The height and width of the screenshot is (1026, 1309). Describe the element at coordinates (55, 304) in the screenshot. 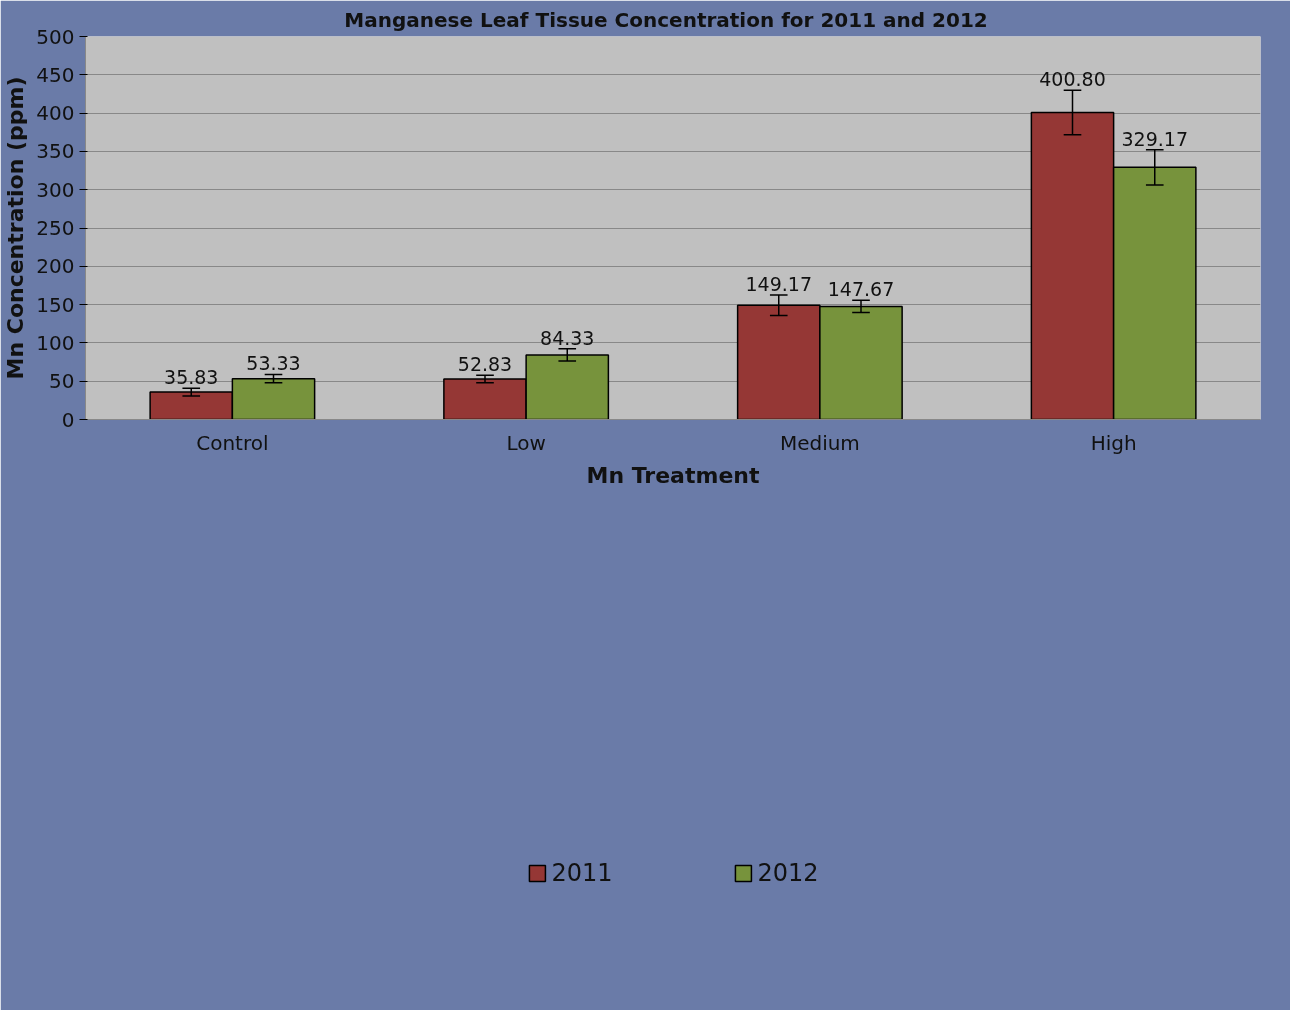

I see `y-tick-label: 150` at that location.